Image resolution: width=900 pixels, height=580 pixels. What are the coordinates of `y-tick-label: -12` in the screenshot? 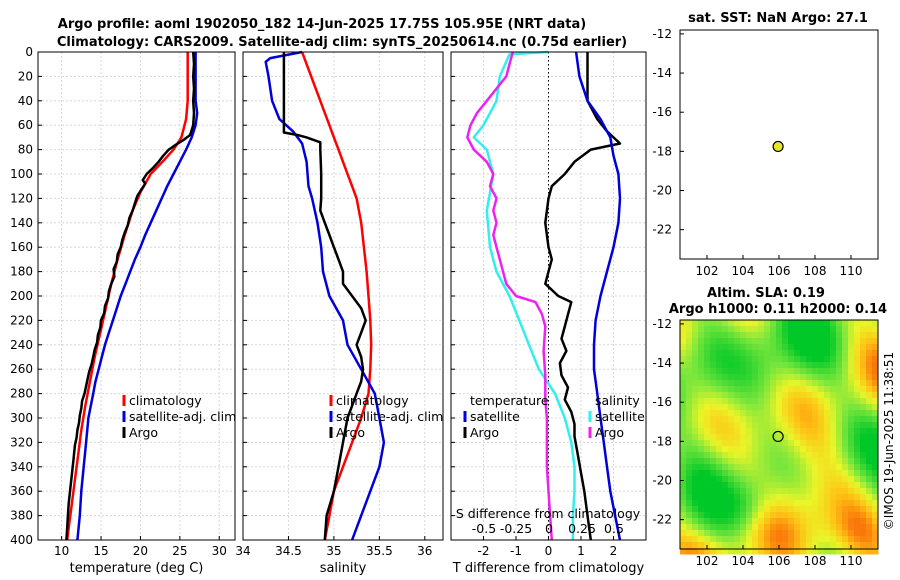 It's located at (662, 324).